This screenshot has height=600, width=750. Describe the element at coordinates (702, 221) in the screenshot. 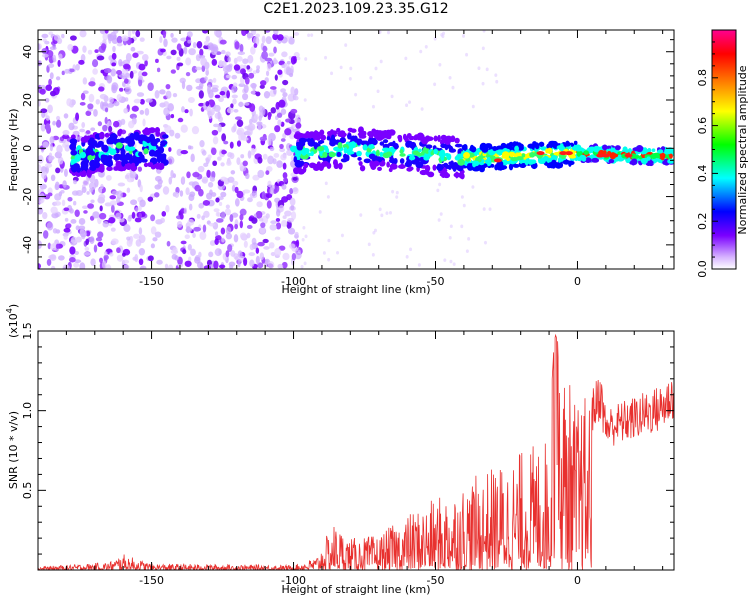

I see `colorbar-tick-label: 0.2` at that location.